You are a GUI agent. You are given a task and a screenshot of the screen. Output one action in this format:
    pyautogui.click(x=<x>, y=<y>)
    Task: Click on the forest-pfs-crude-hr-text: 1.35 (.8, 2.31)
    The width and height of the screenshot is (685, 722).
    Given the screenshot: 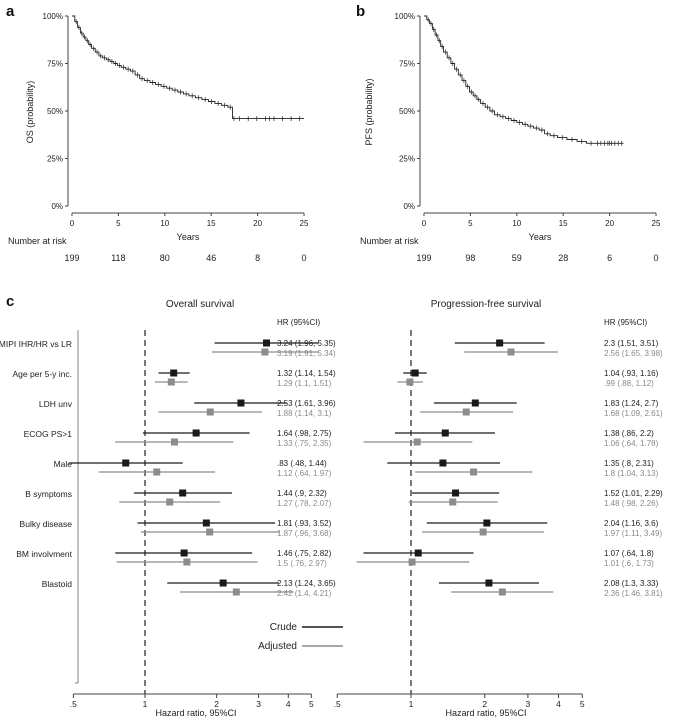 What is the action you would take?
    pyautogui.click(x=629, y=463)
    